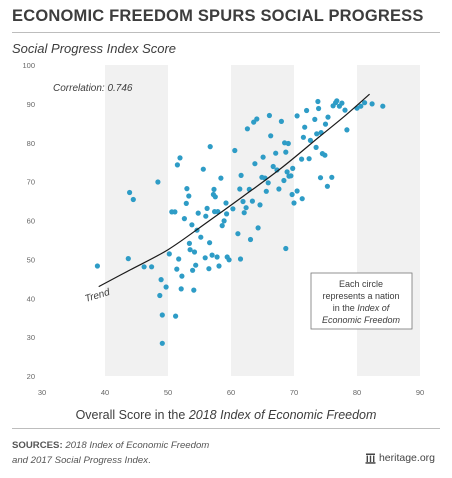 This screenshot has height=478, width=452. What do you see at coordinates (226, 32) in the screenshot?
I see `title-rule` at bounding box center [226, 32].